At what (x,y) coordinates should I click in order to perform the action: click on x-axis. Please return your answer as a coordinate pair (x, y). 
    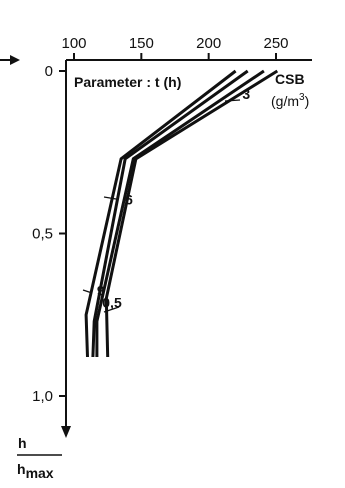
    Looking at the image, I should click on (156, 60).